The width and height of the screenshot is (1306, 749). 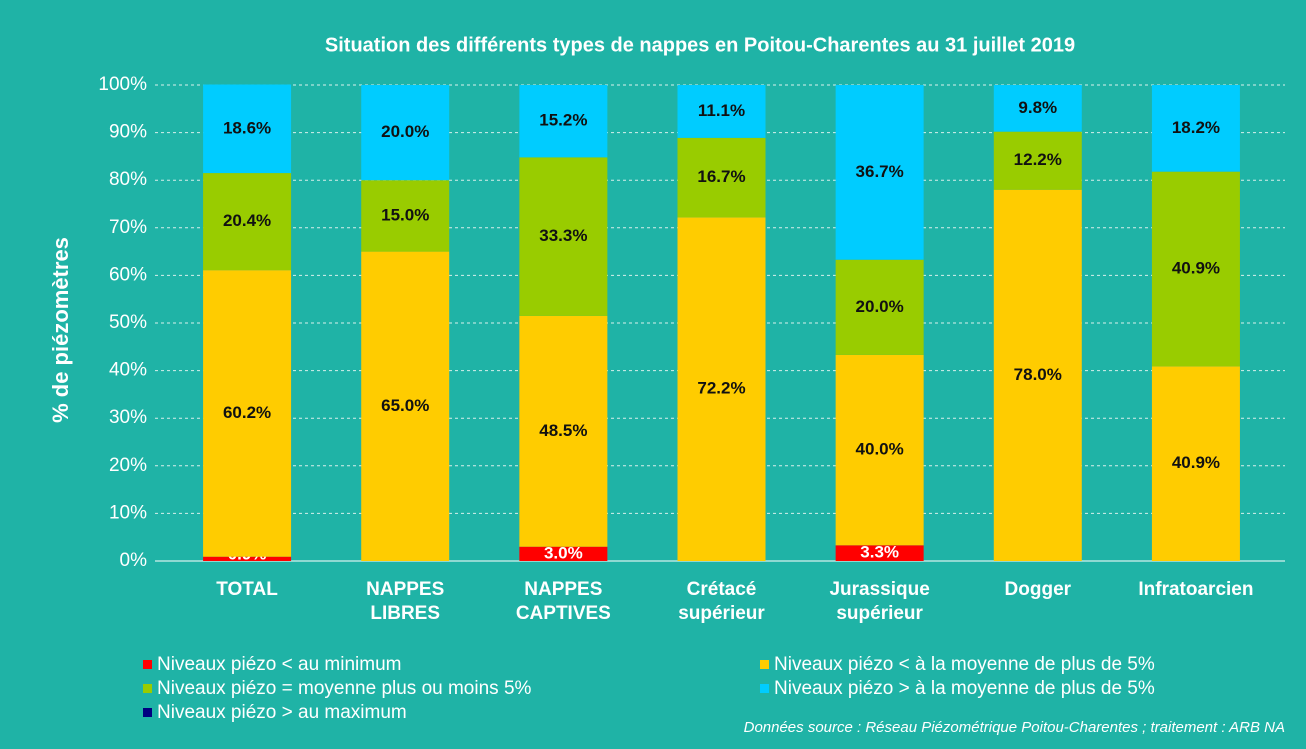 I want to click on y-tick-label: 50%, so click(x=128, y=322).